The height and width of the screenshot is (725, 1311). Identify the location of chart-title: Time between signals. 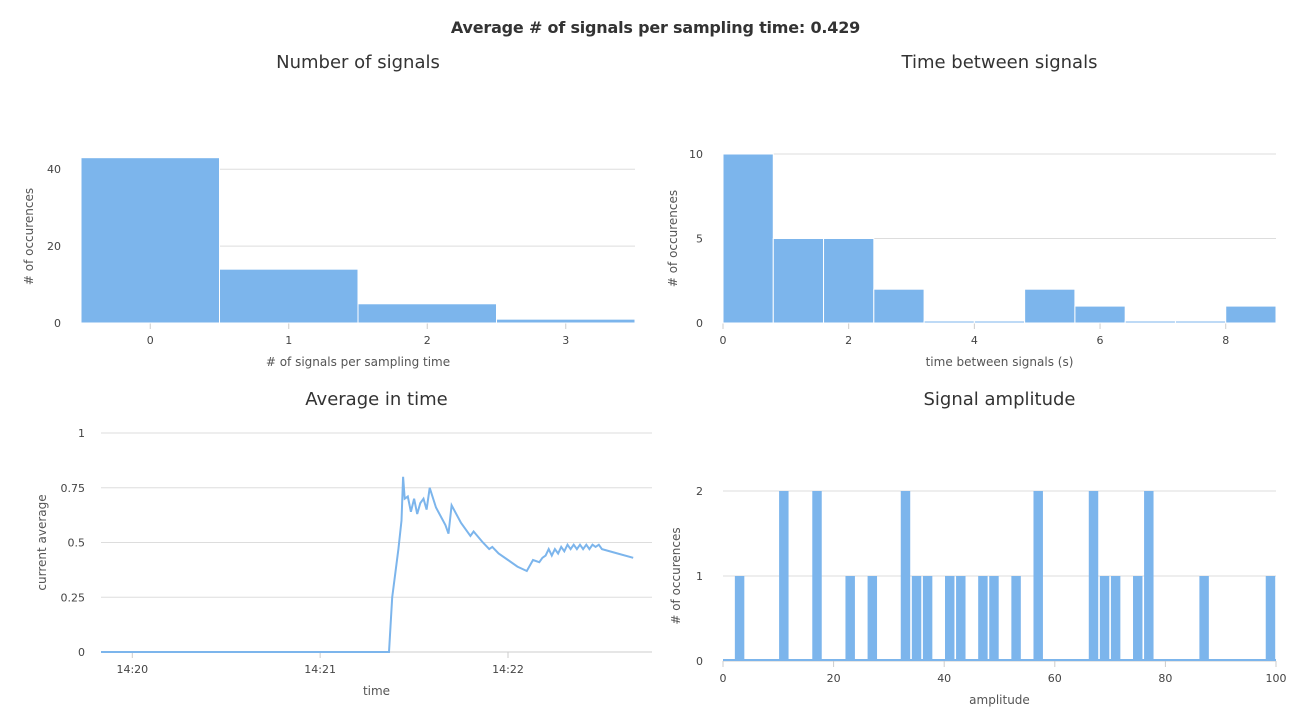
(999, 62).